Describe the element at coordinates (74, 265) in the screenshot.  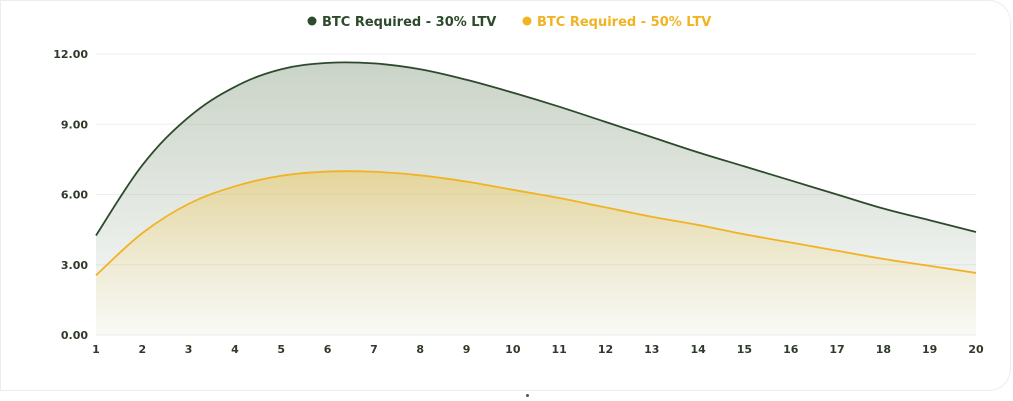
I see `y-tick-label: 3.00` at that location.